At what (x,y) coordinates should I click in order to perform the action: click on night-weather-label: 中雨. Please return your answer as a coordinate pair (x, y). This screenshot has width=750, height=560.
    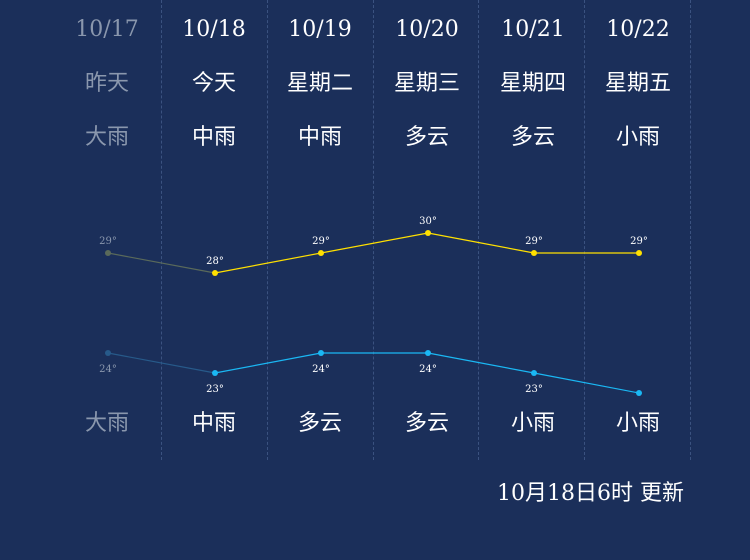
    Looking at the image, I should click on (213, 423).